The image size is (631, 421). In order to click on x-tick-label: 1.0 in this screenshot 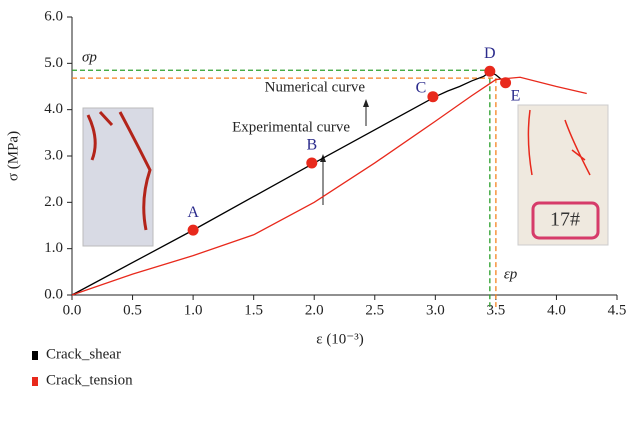, I will do `click(193, 310)`.